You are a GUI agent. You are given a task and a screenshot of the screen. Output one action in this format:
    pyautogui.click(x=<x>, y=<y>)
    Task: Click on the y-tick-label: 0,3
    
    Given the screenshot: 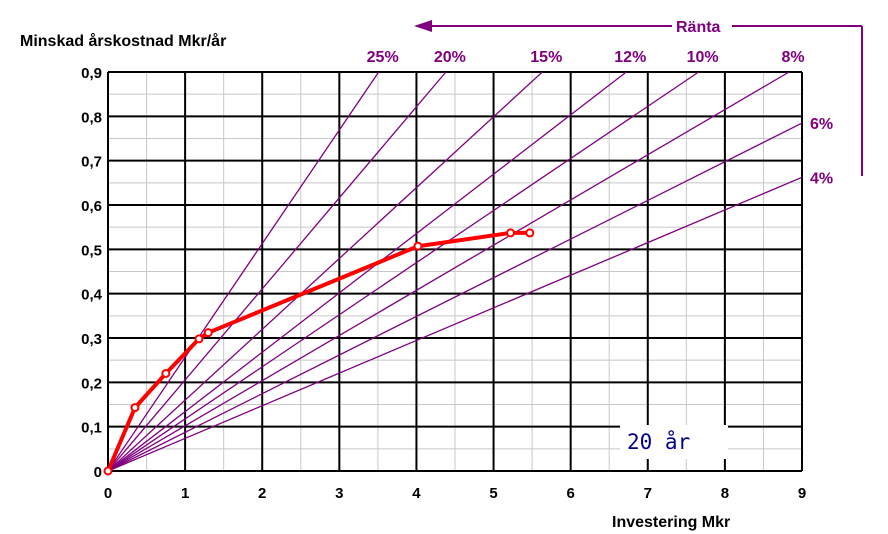 What is the action you would take?
    pyautogui.click(x=91, y=339)
    